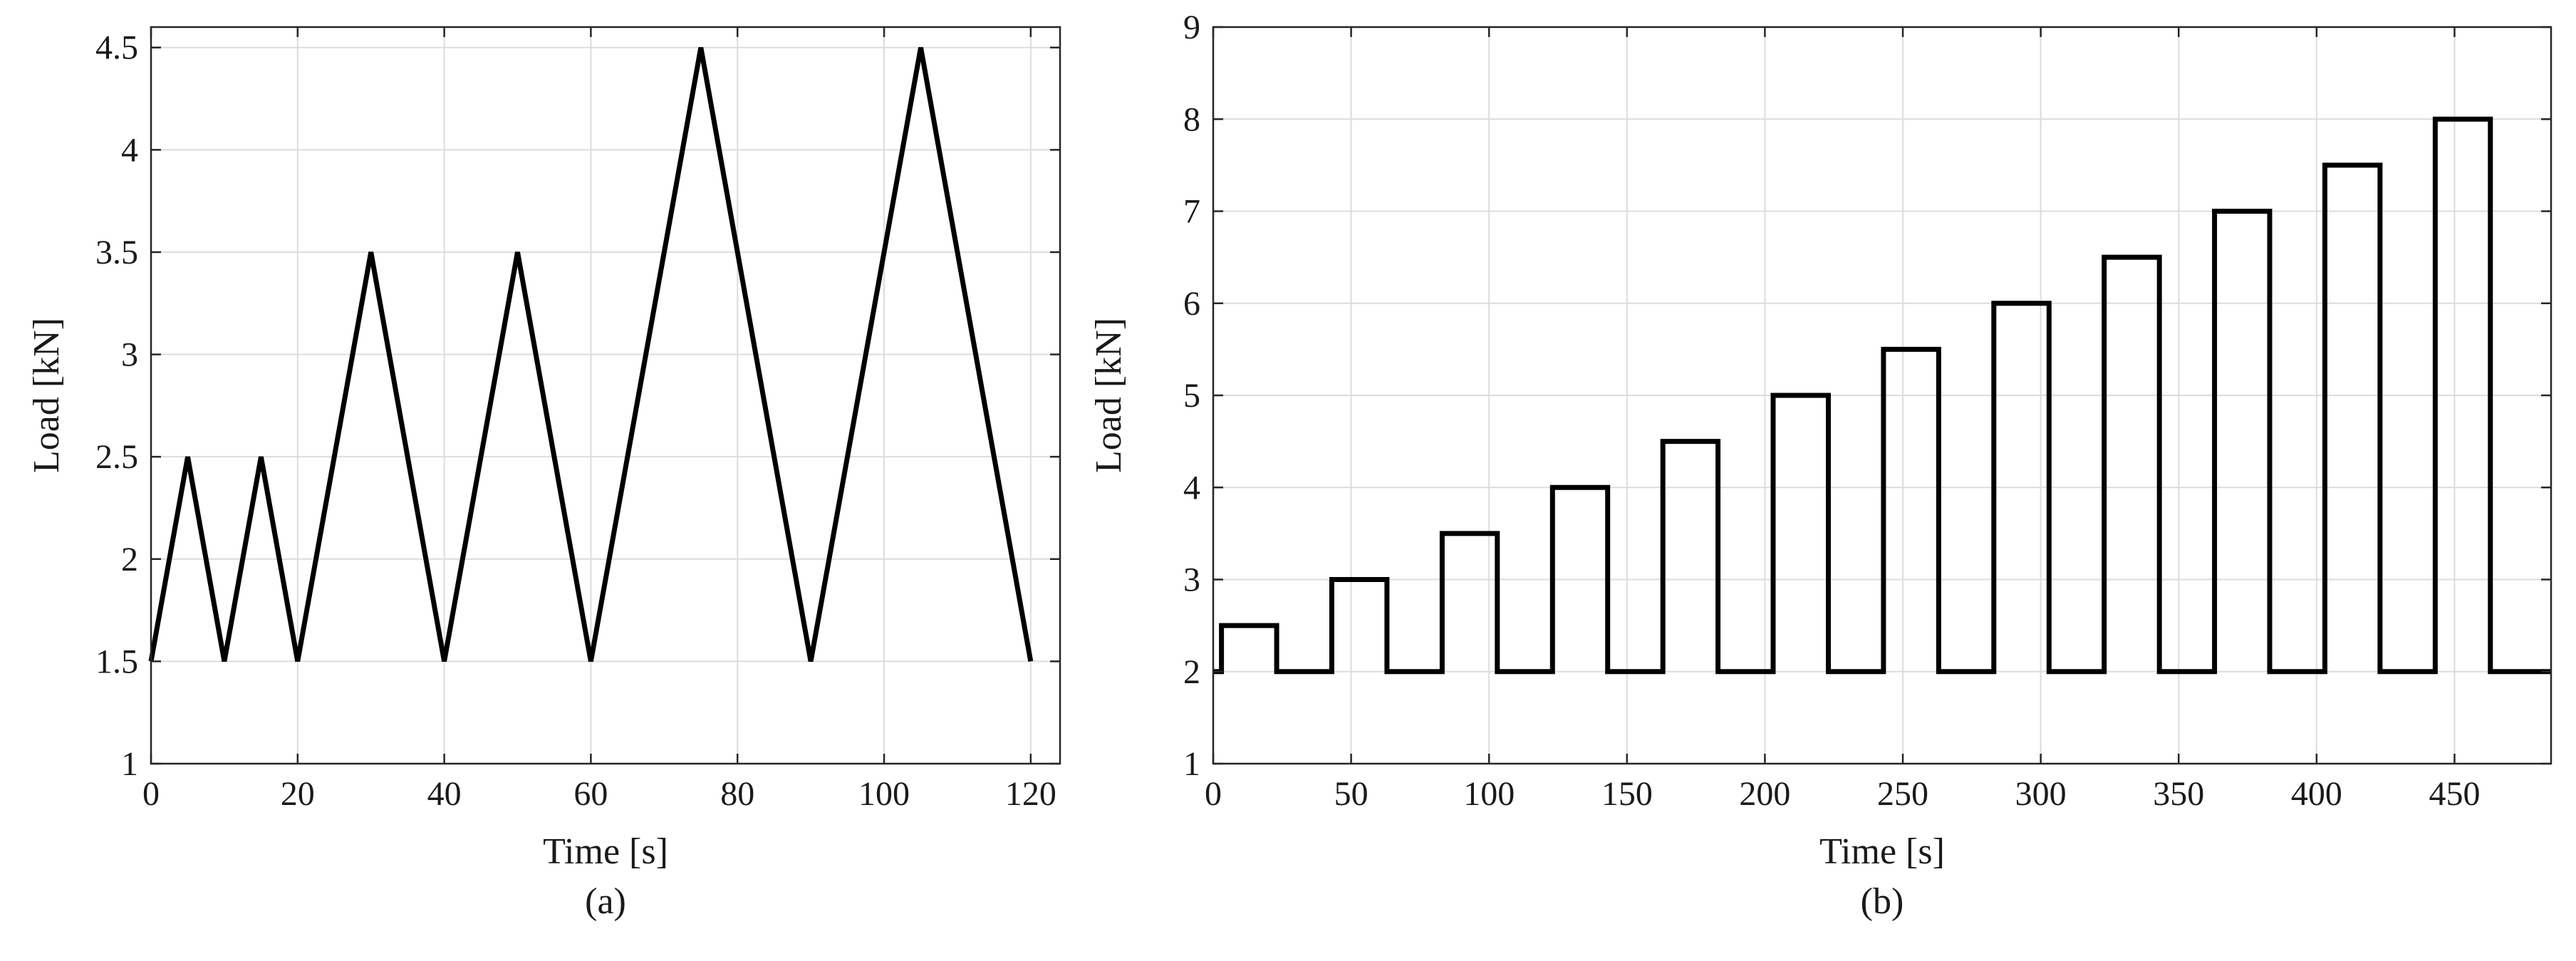 This screenshot has height=961, width=2576. What do you see at coordinates (1351, 794) in the screenshot?
I see `x-tick-label: 50` at bounding box center [1351, 794].